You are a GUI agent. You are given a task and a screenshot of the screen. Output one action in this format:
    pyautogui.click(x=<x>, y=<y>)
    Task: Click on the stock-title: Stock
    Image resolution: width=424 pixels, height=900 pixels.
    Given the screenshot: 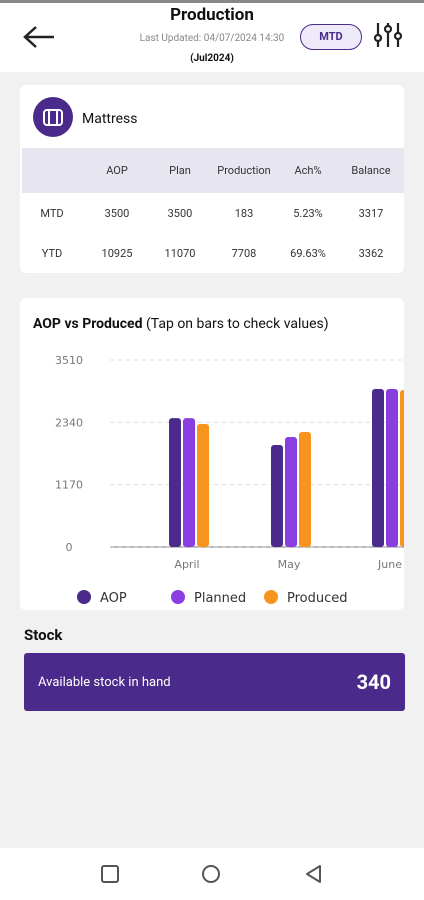 What is the action you would take?
    pyautogui.click(x=43, y=635)
    